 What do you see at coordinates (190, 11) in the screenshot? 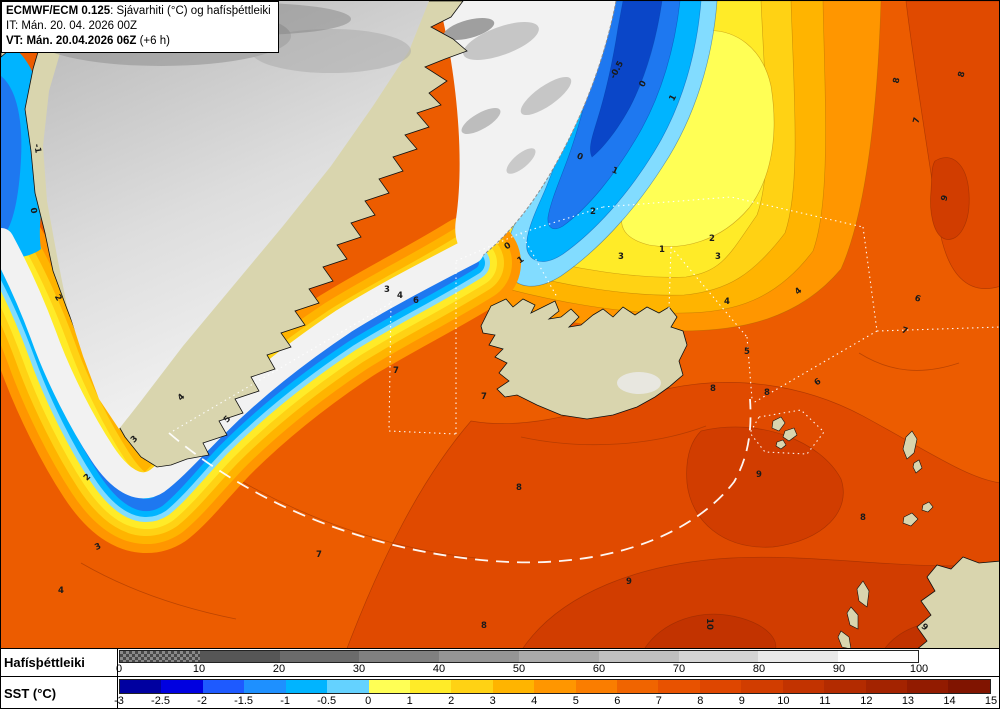
I see `model-subtitle: : Sjávarhiti (°C) og hafísþéttleiki` at bounding box center [190, 11].